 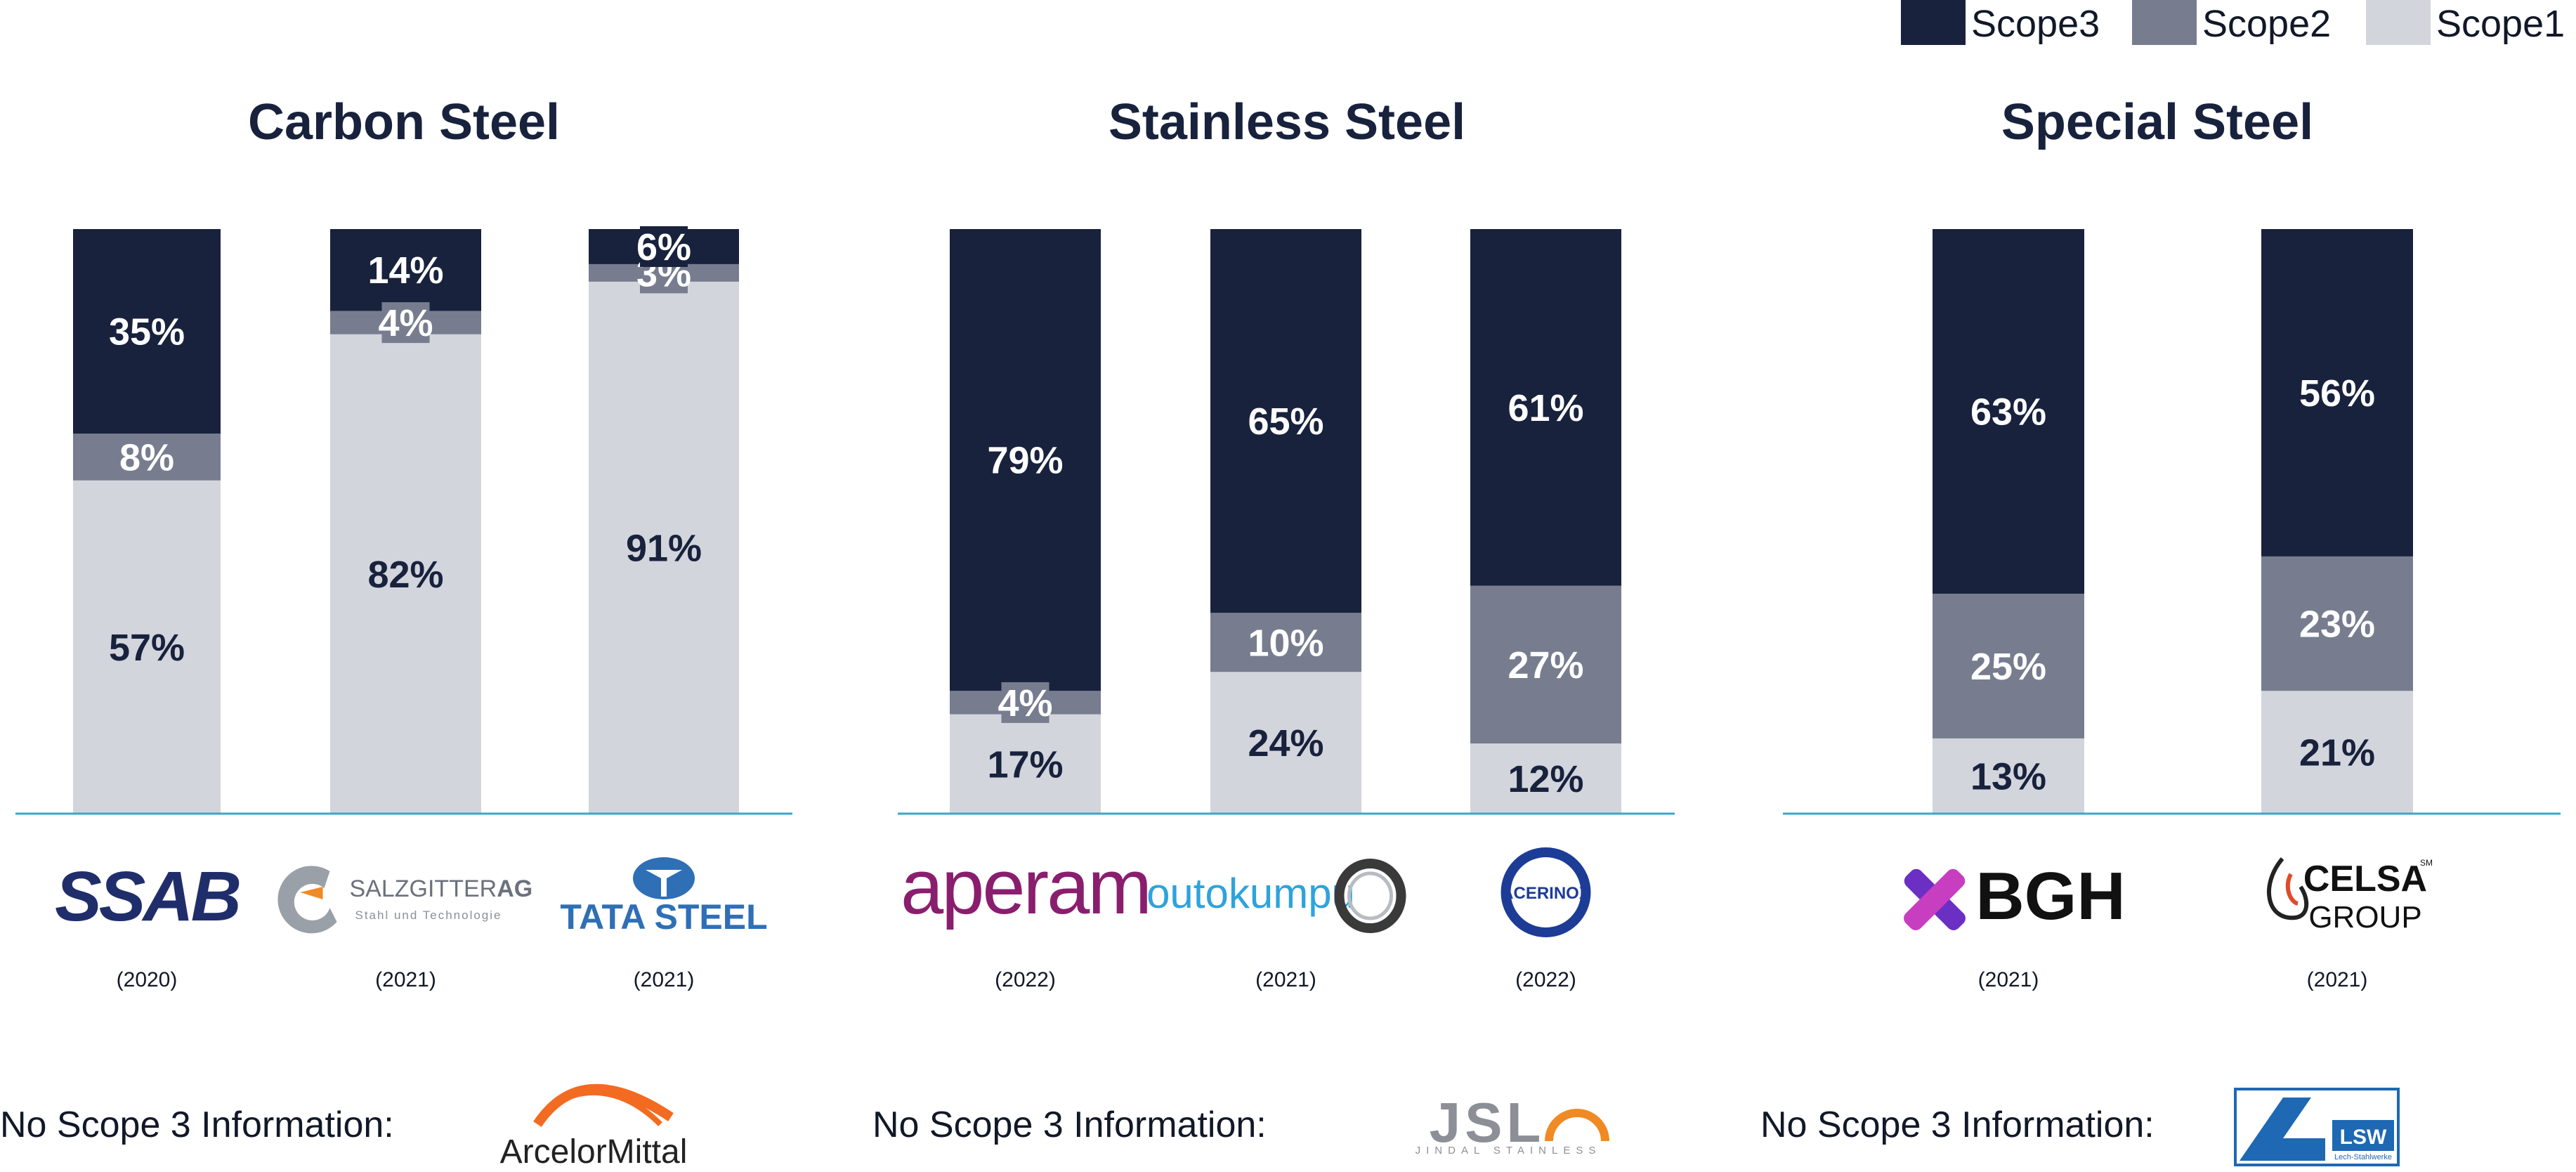 What do you see at coordinates (429, 916) in the screenshot?
I see `svg-text: Stahl und Technologie` at bounding box center [429, 916].